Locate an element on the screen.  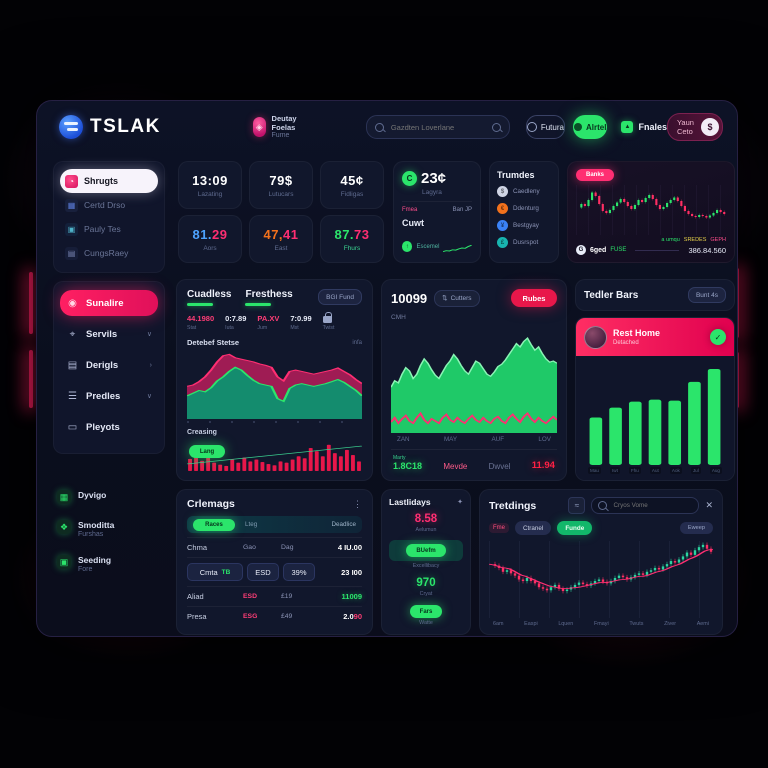
trend-candlestick-chart is located at coordinates (601, 579).